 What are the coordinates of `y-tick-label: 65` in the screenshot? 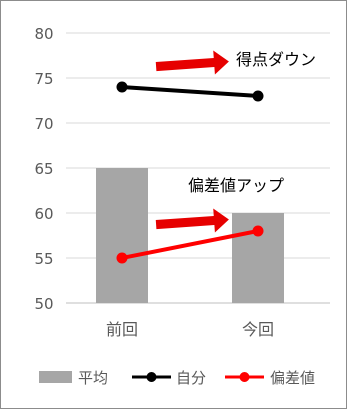 It's located at (43, 169).